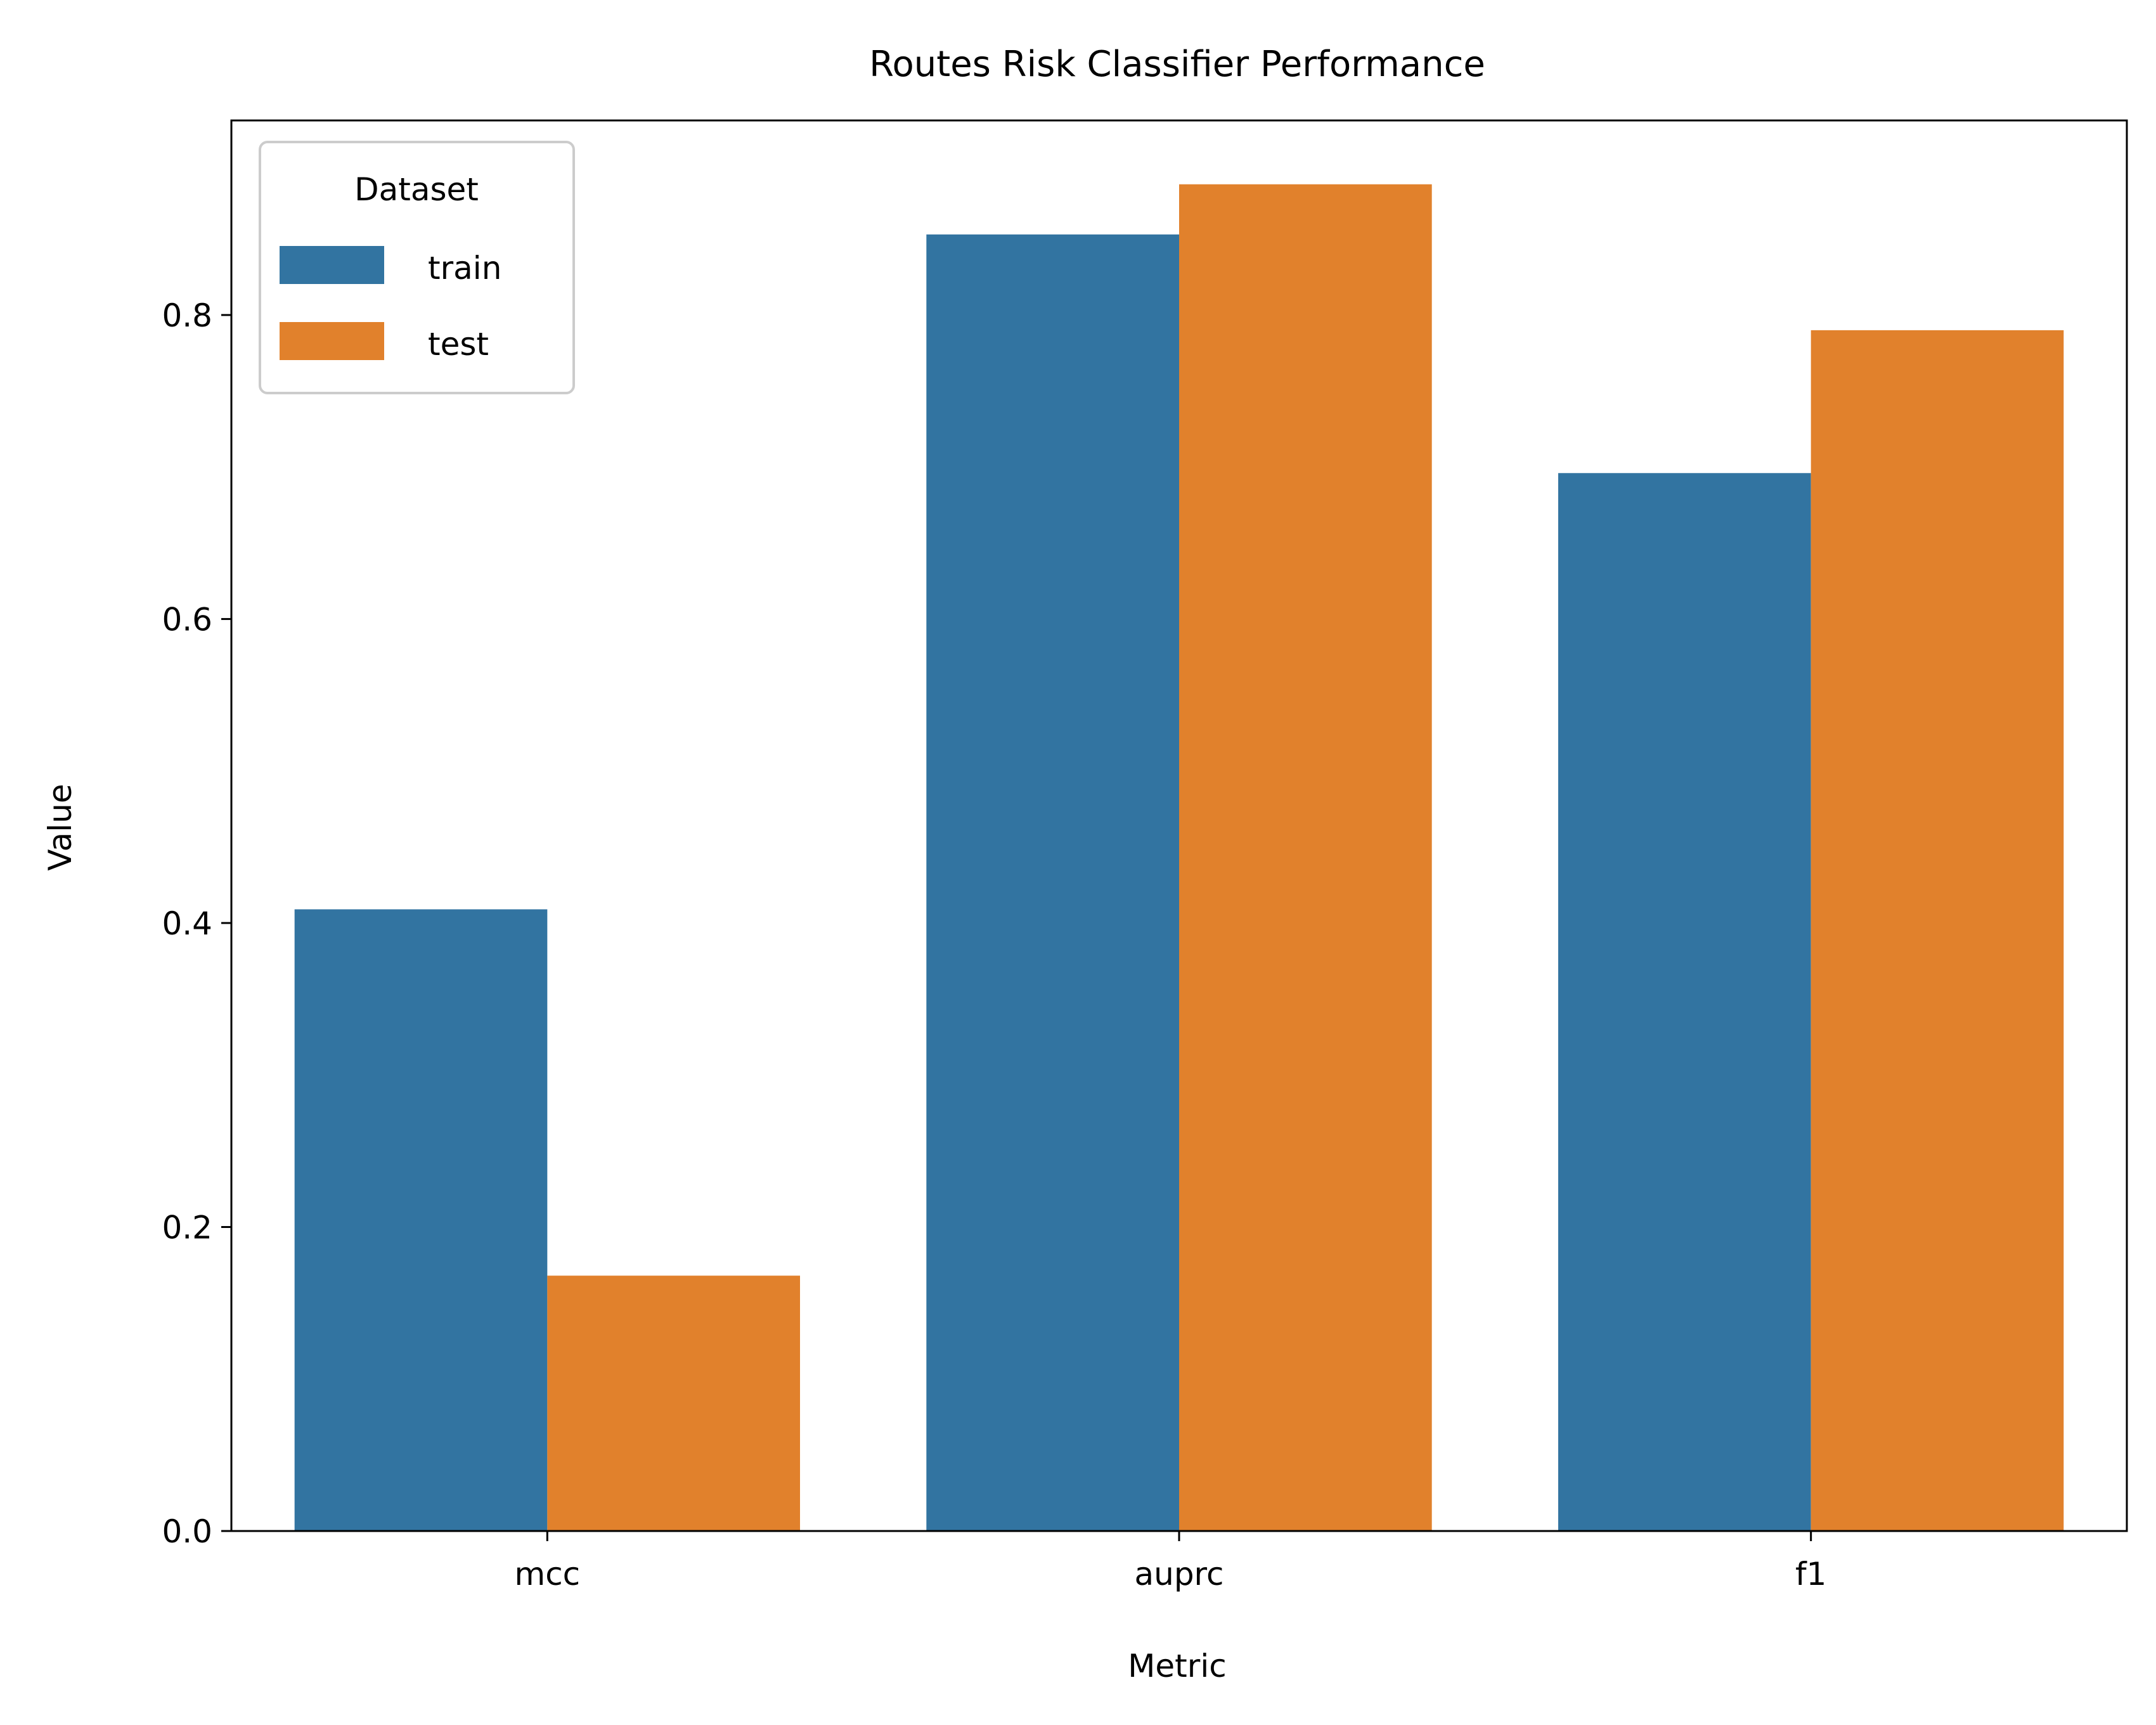 Image resolution: width=2156 pixels, height=1725 pixels. What do you see at coordinates (187, 315) in the screenshot?
I see `y-tick-label: 0.8` at bounding box center [187, 315].